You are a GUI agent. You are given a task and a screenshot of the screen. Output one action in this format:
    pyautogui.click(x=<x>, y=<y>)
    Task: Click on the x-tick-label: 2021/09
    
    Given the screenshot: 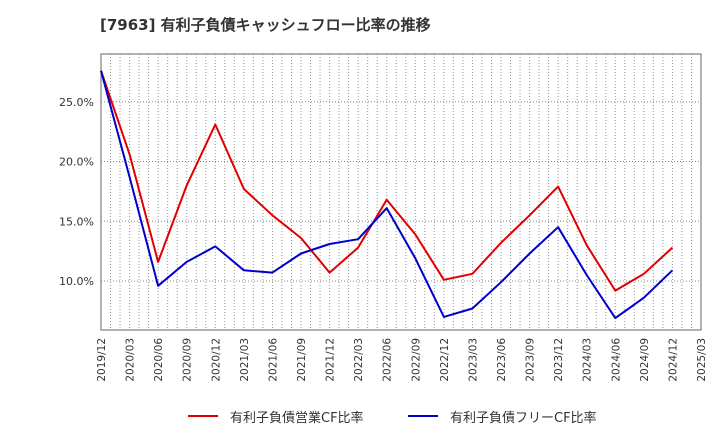 What is the action you would take?
    pyautogui.click(x=302, y=360)
    